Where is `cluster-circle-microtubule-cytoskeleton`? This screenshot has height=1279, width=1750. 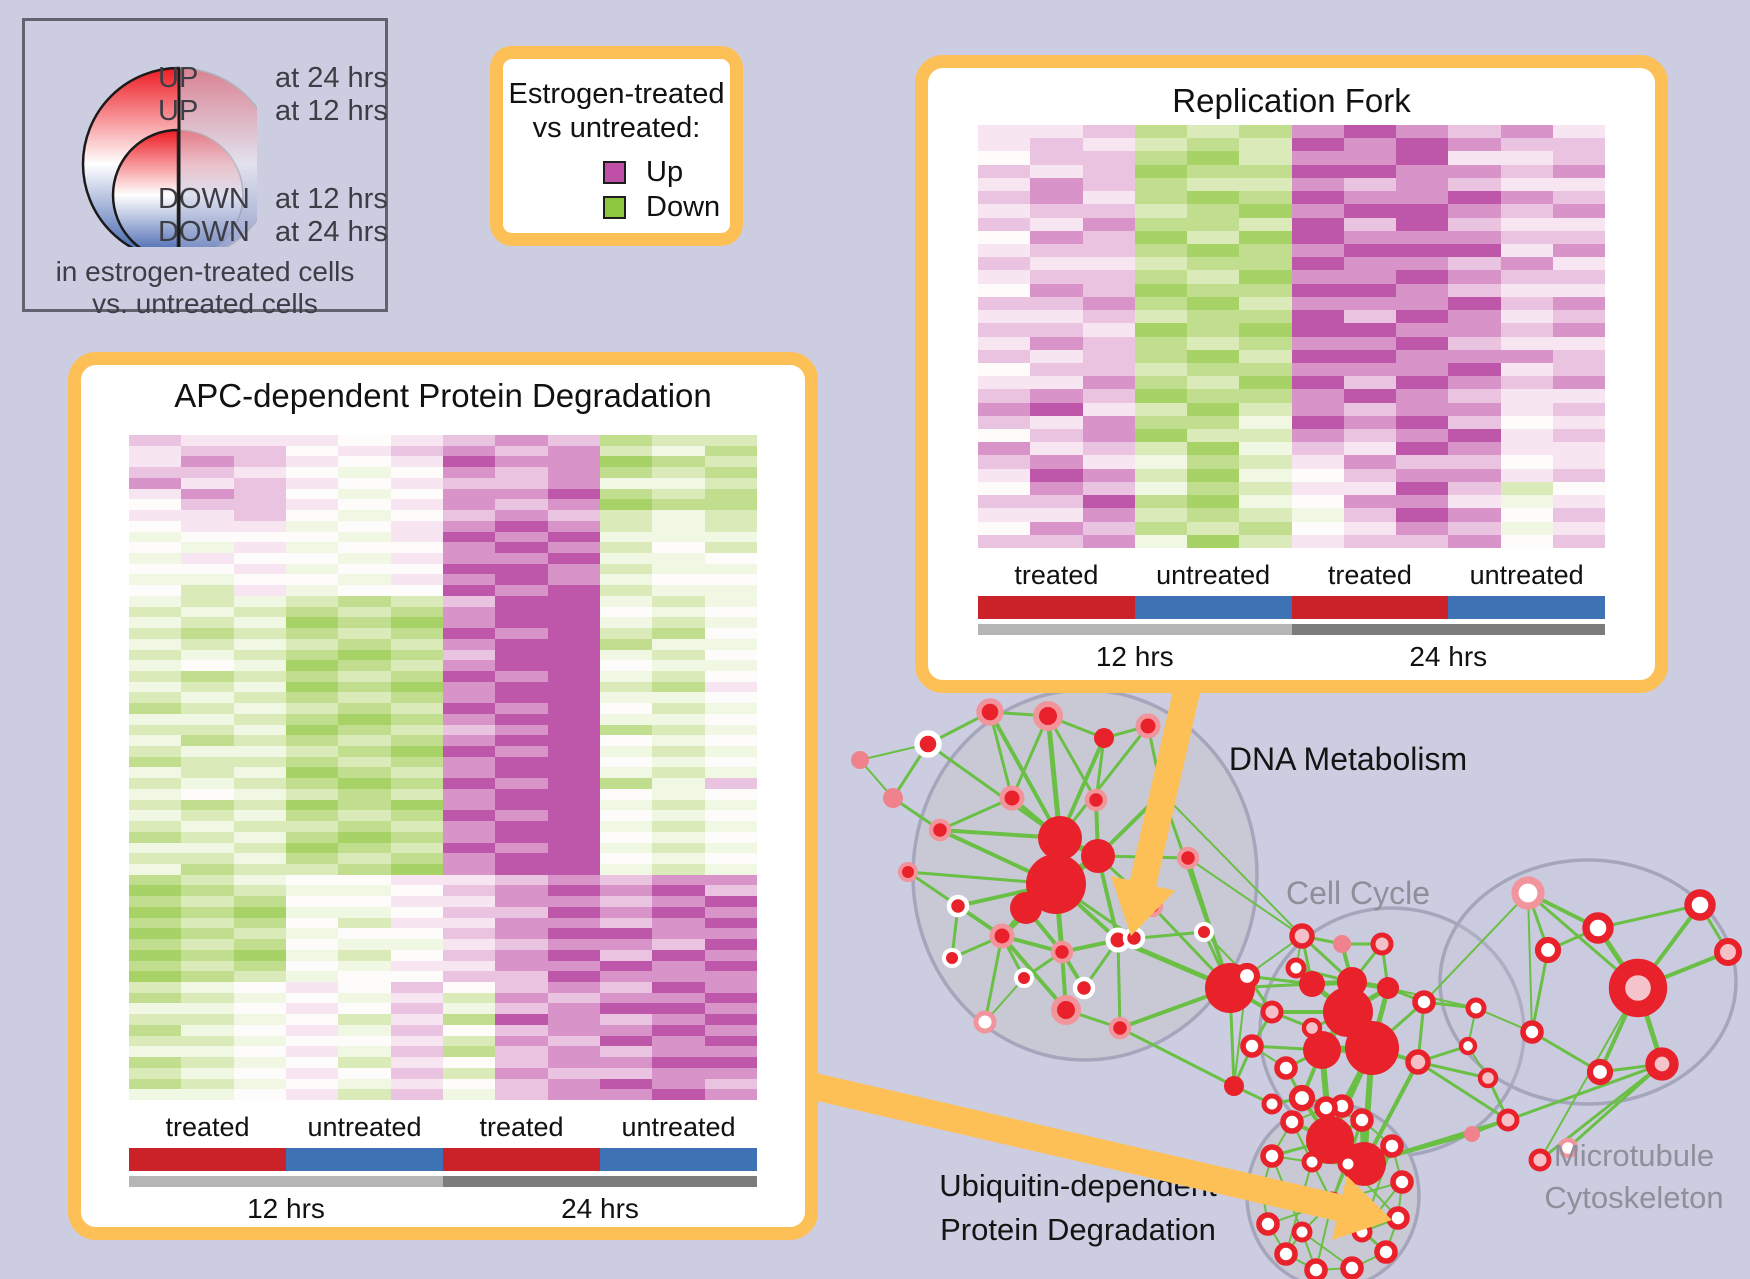
cluster-circle-microtubule-cytoskeleton is located at coordinates (1588, 982).